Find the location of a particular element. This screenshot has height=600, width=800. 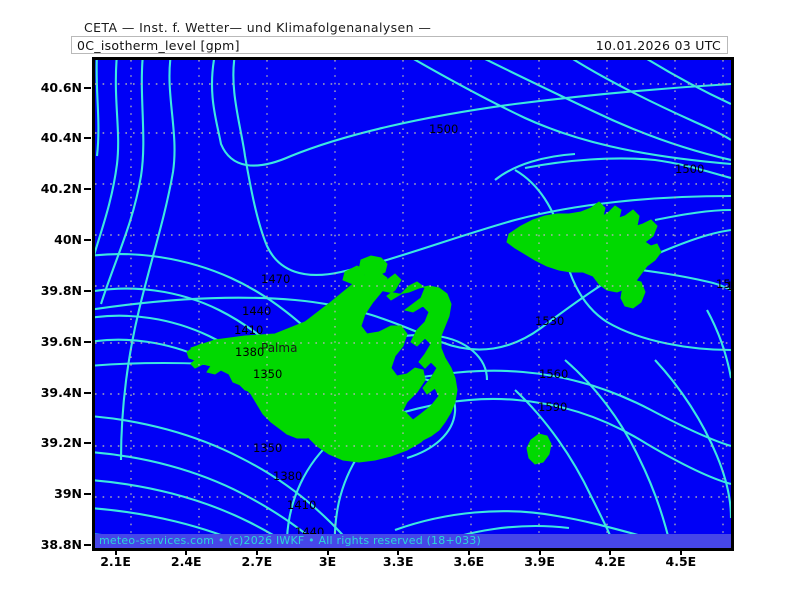

y-axis-tick-label: 40.6N is located at coordinates (61, 87).